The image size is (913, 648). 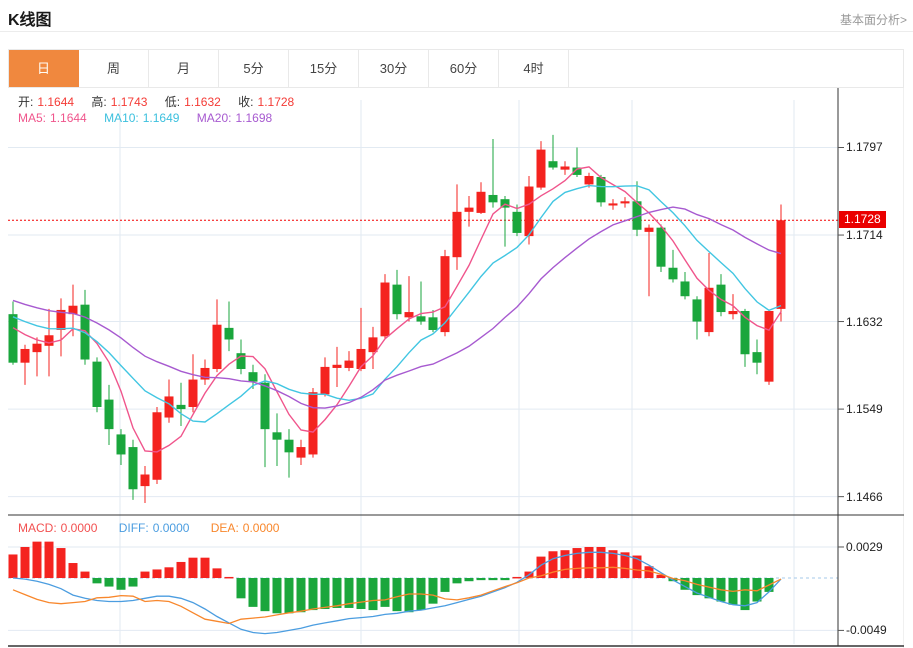 What do you see at coordinates (873, 20) in the screenshot?
I see `fundamental-analysis-link: 基本面分析>` at bounding box center [873, 20].